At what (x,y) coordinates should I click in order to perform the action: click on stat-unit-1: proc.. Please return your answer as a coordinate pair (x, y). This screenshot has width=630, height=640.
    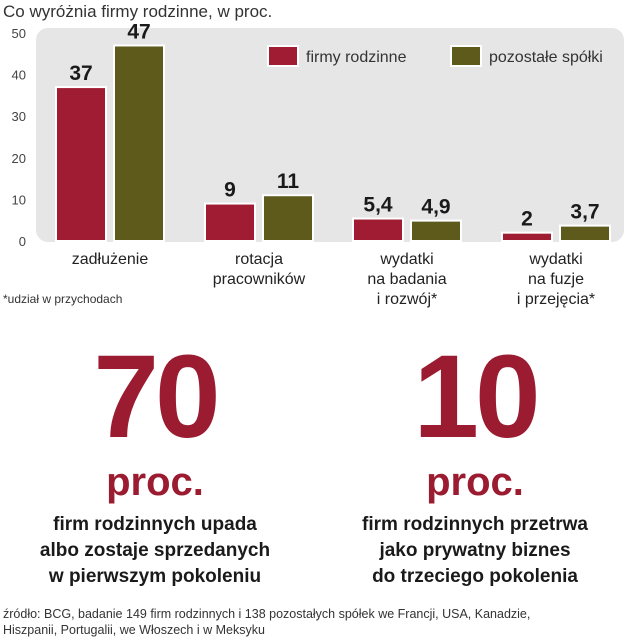
    Looking at the image, I should click on (155, 482).